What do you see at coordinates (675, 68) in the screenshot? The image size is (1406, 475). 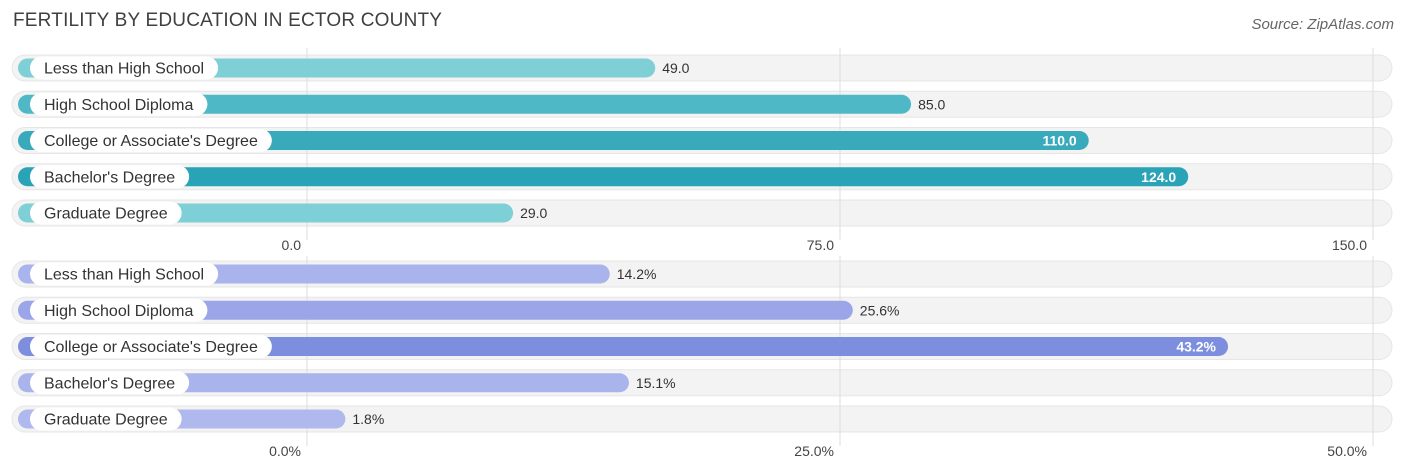 I see `value-label: 49.0` at bounding box center [675, 68].